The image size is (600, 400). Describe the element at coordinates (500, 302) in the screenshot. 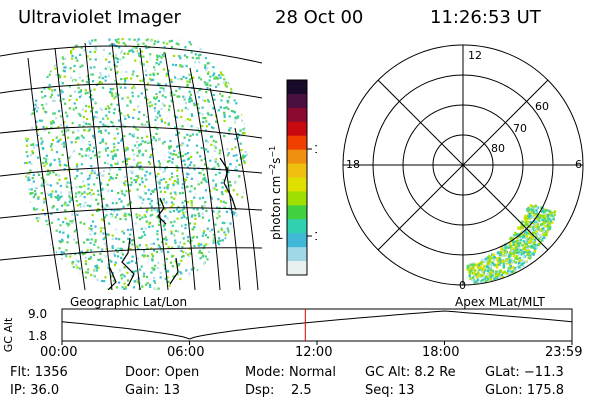

I see `polar-caption: Apex MLat/MLT` at that location.